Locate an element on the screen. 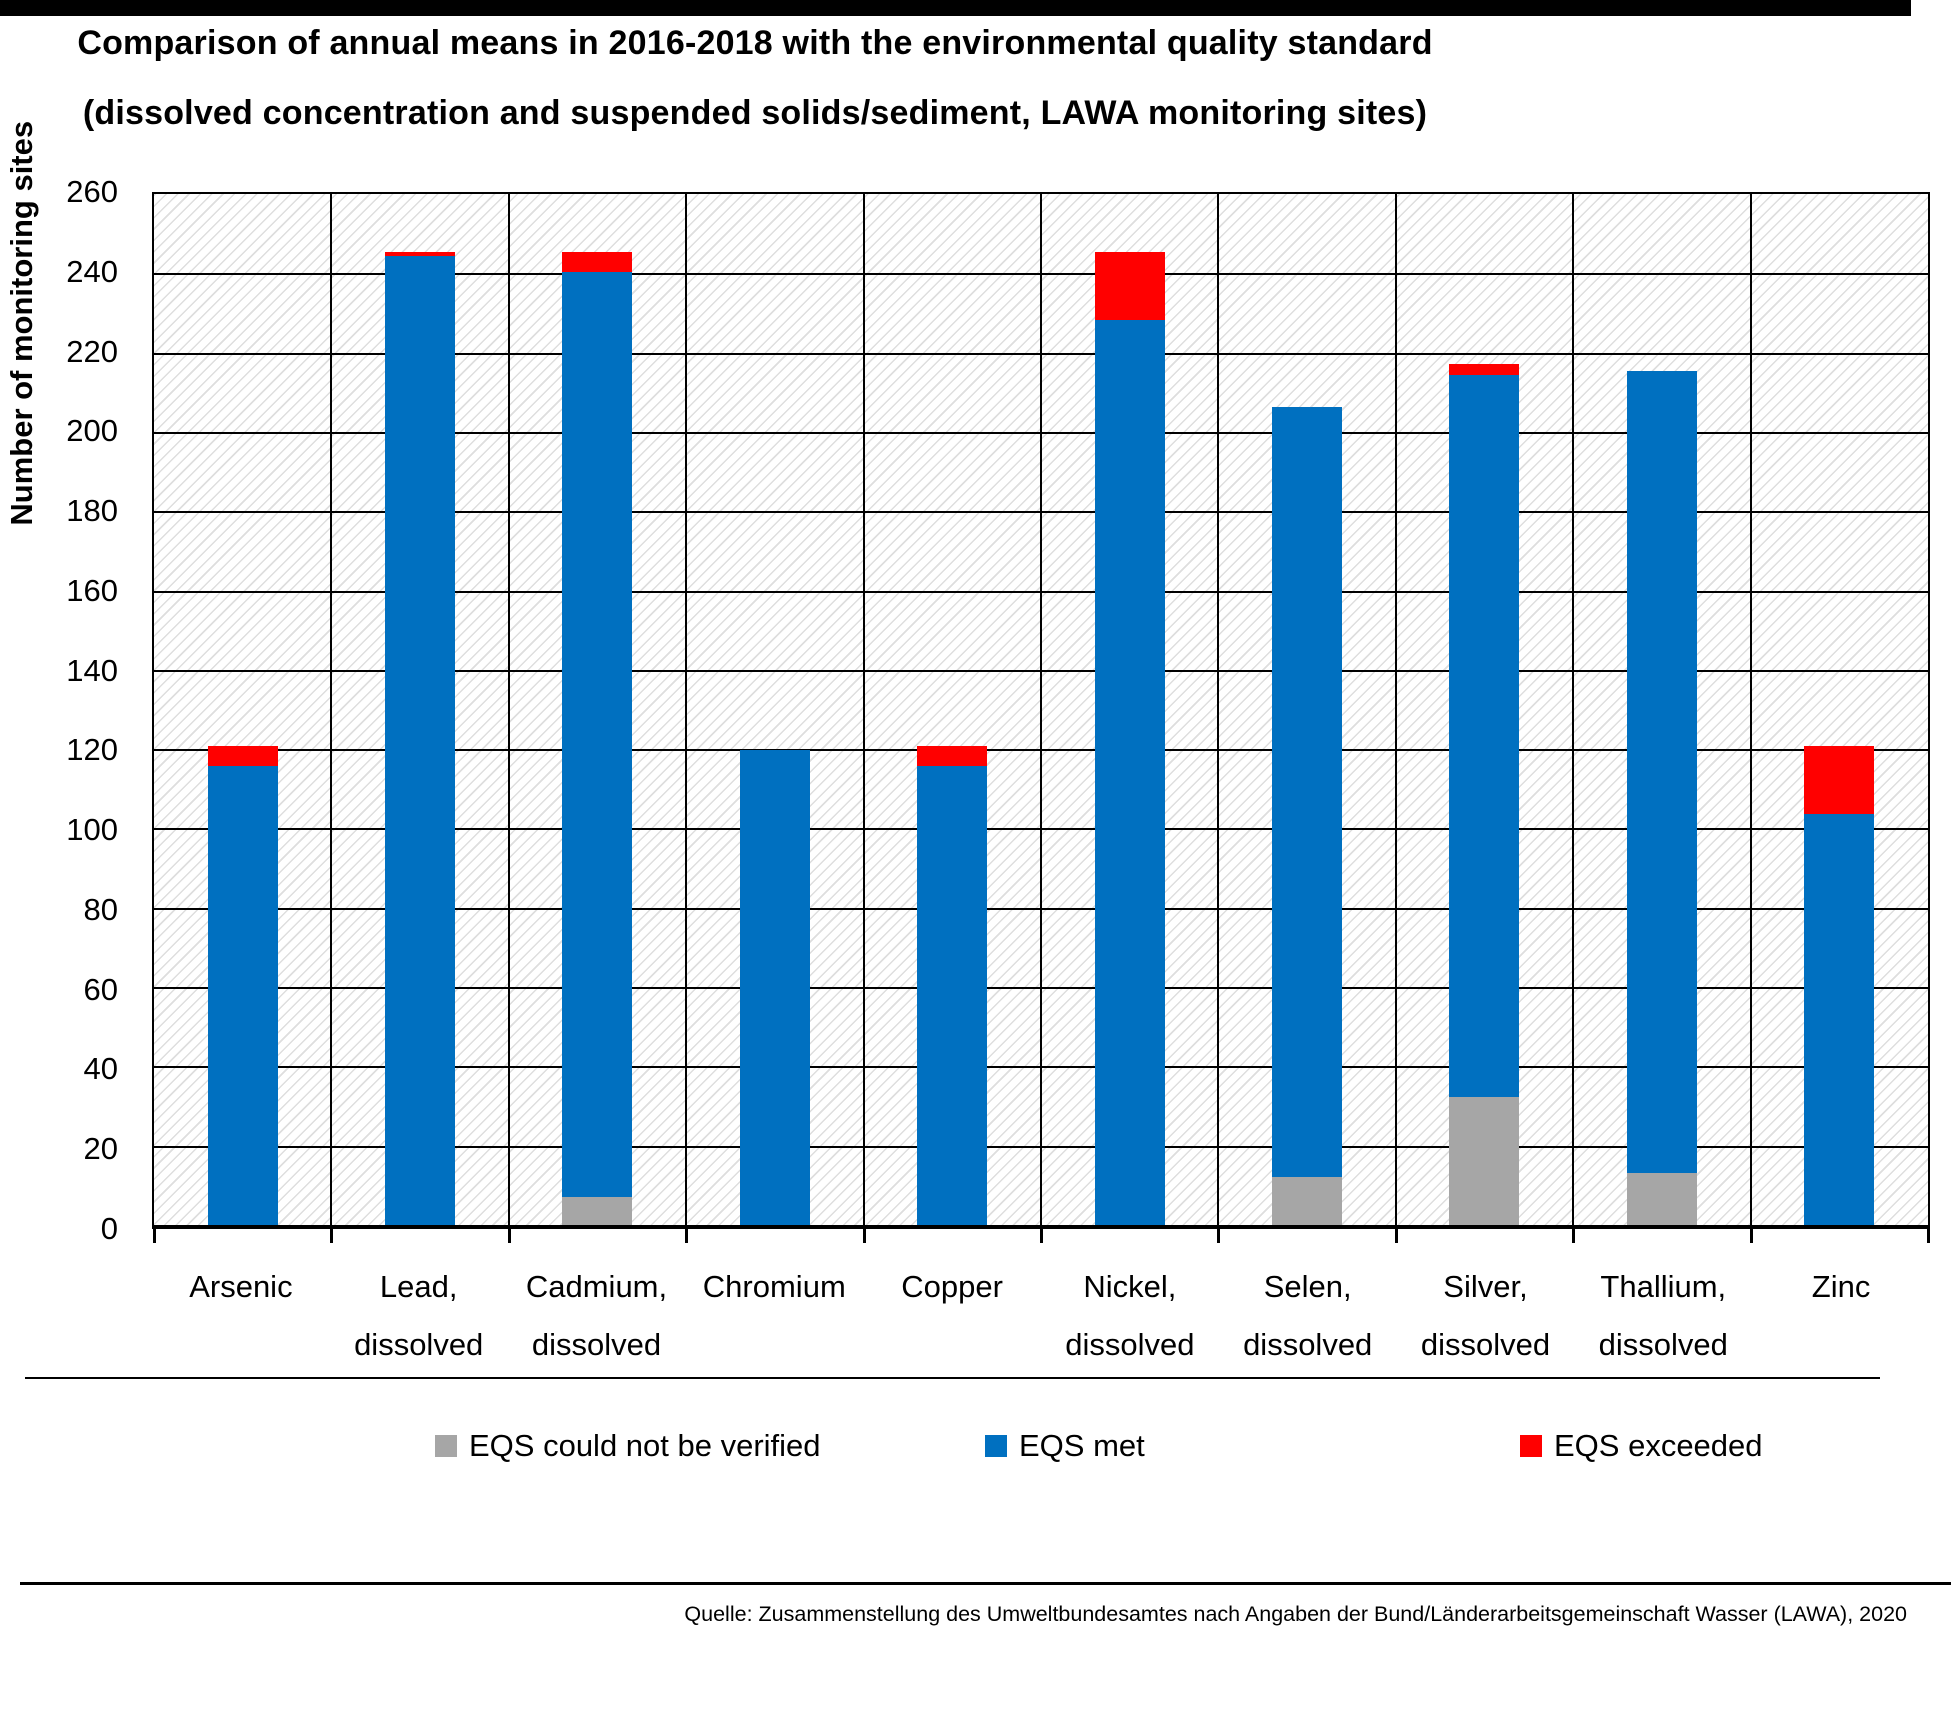 Image resolution: width=1951 pixels, height=1723 pixels. legend-item-eqs-met: EQS met is located at coordinates (1065, 1446).